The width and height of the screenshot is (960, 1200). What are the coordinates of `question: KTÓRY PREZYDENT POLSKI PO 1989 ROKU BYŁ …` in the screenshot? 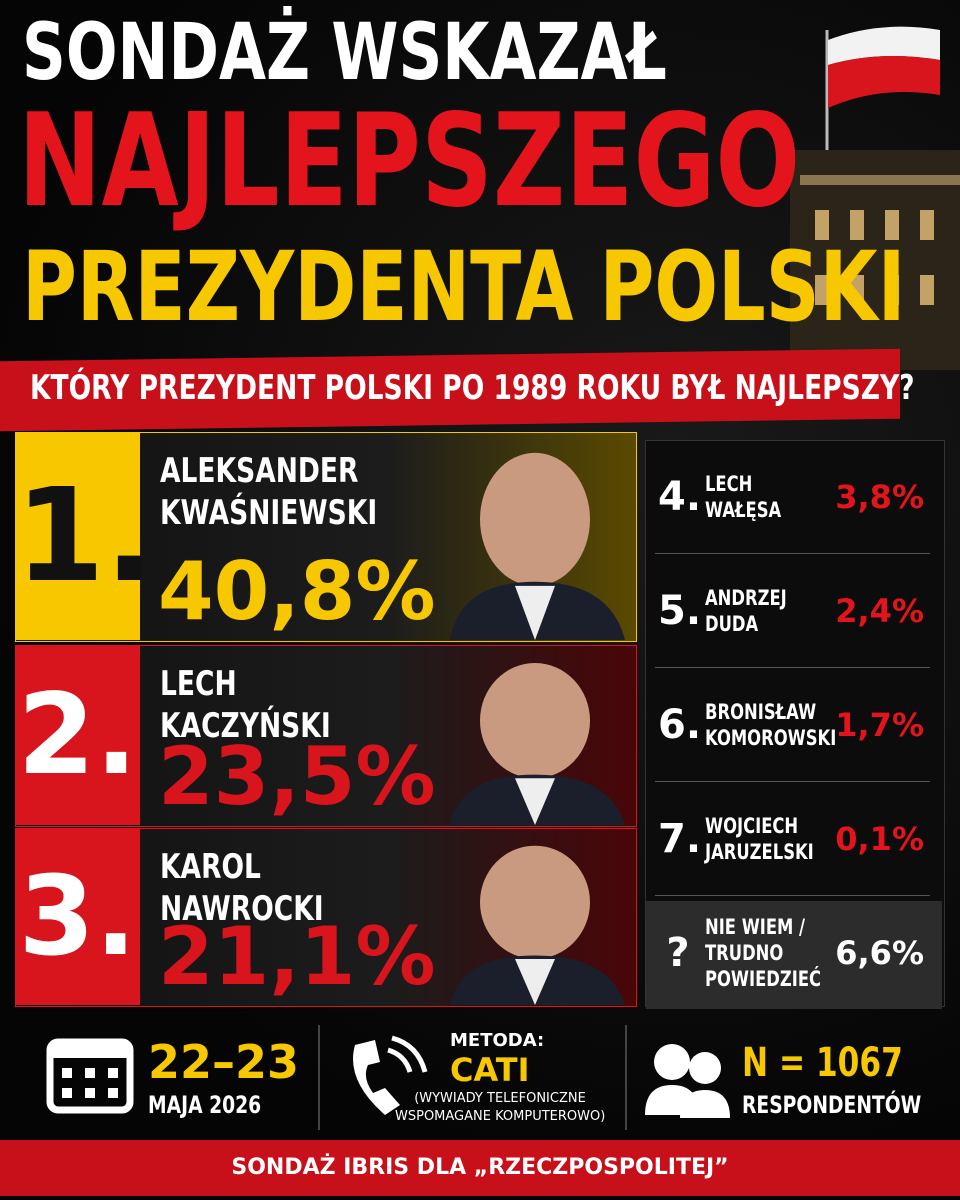 It's located at (472, 388).